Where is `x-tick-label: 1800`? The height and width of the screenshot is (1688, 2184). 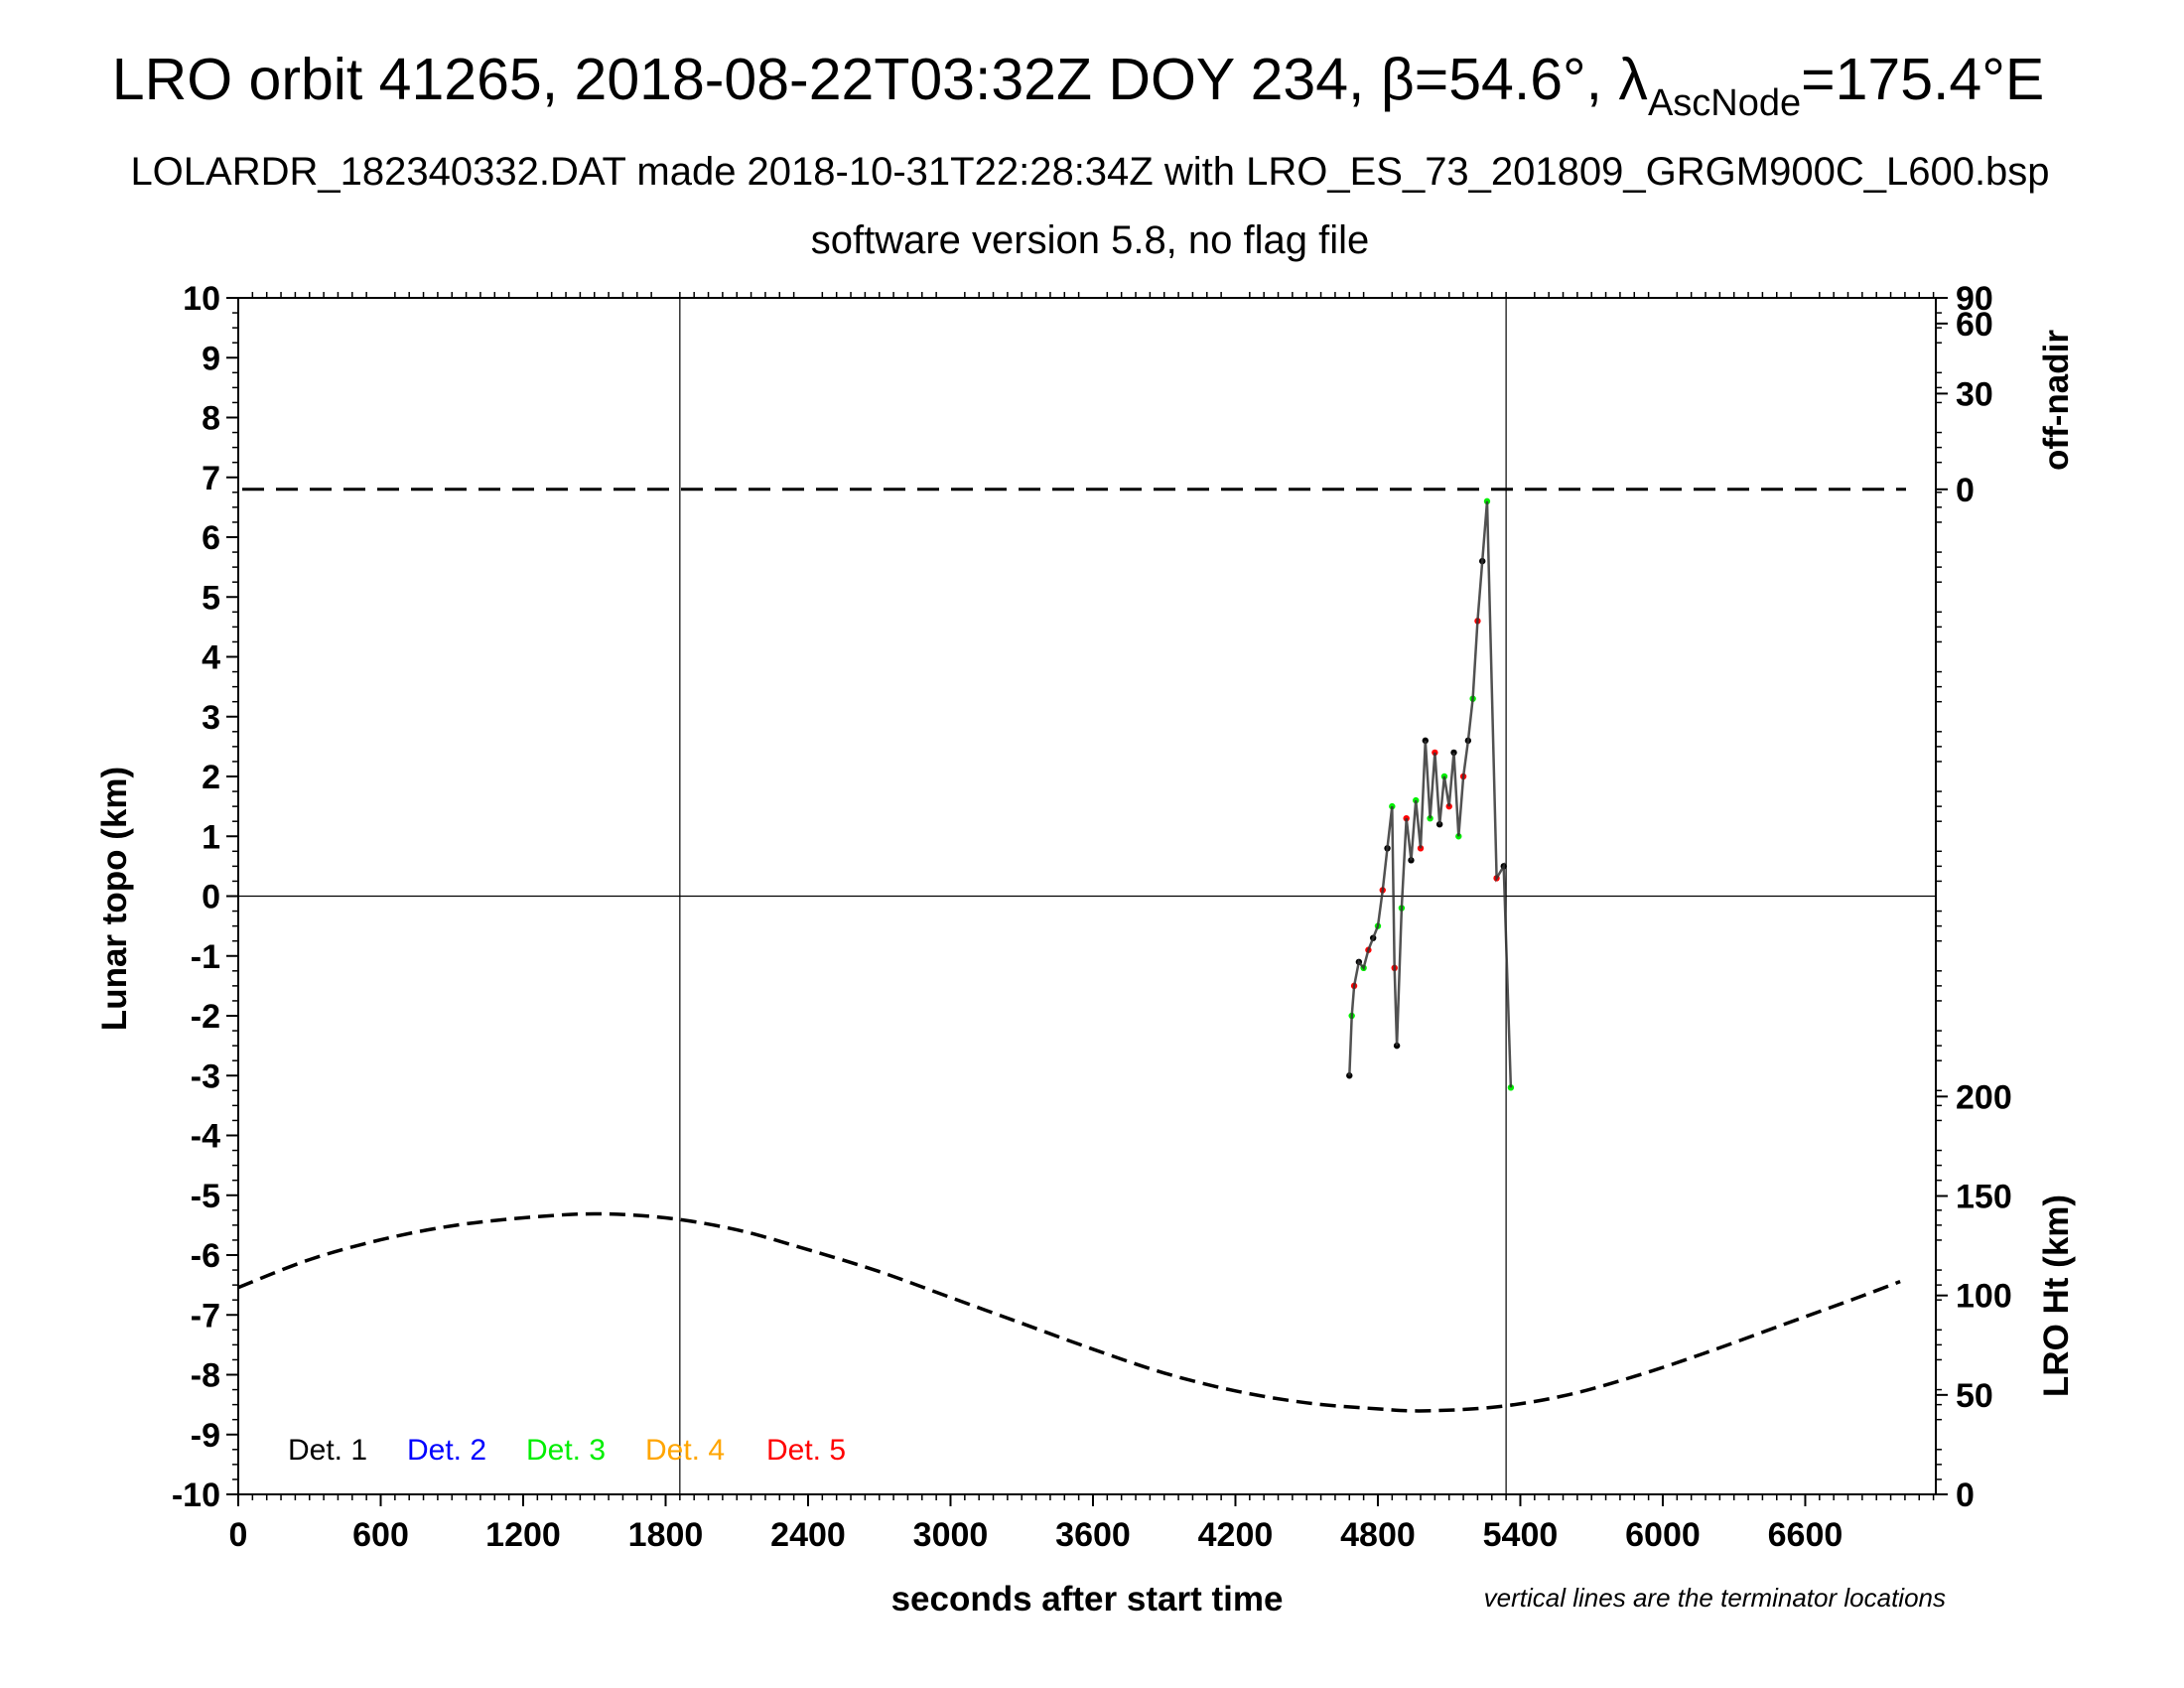
x-tick-label: 1800 is located at coordinates (666, 1535).